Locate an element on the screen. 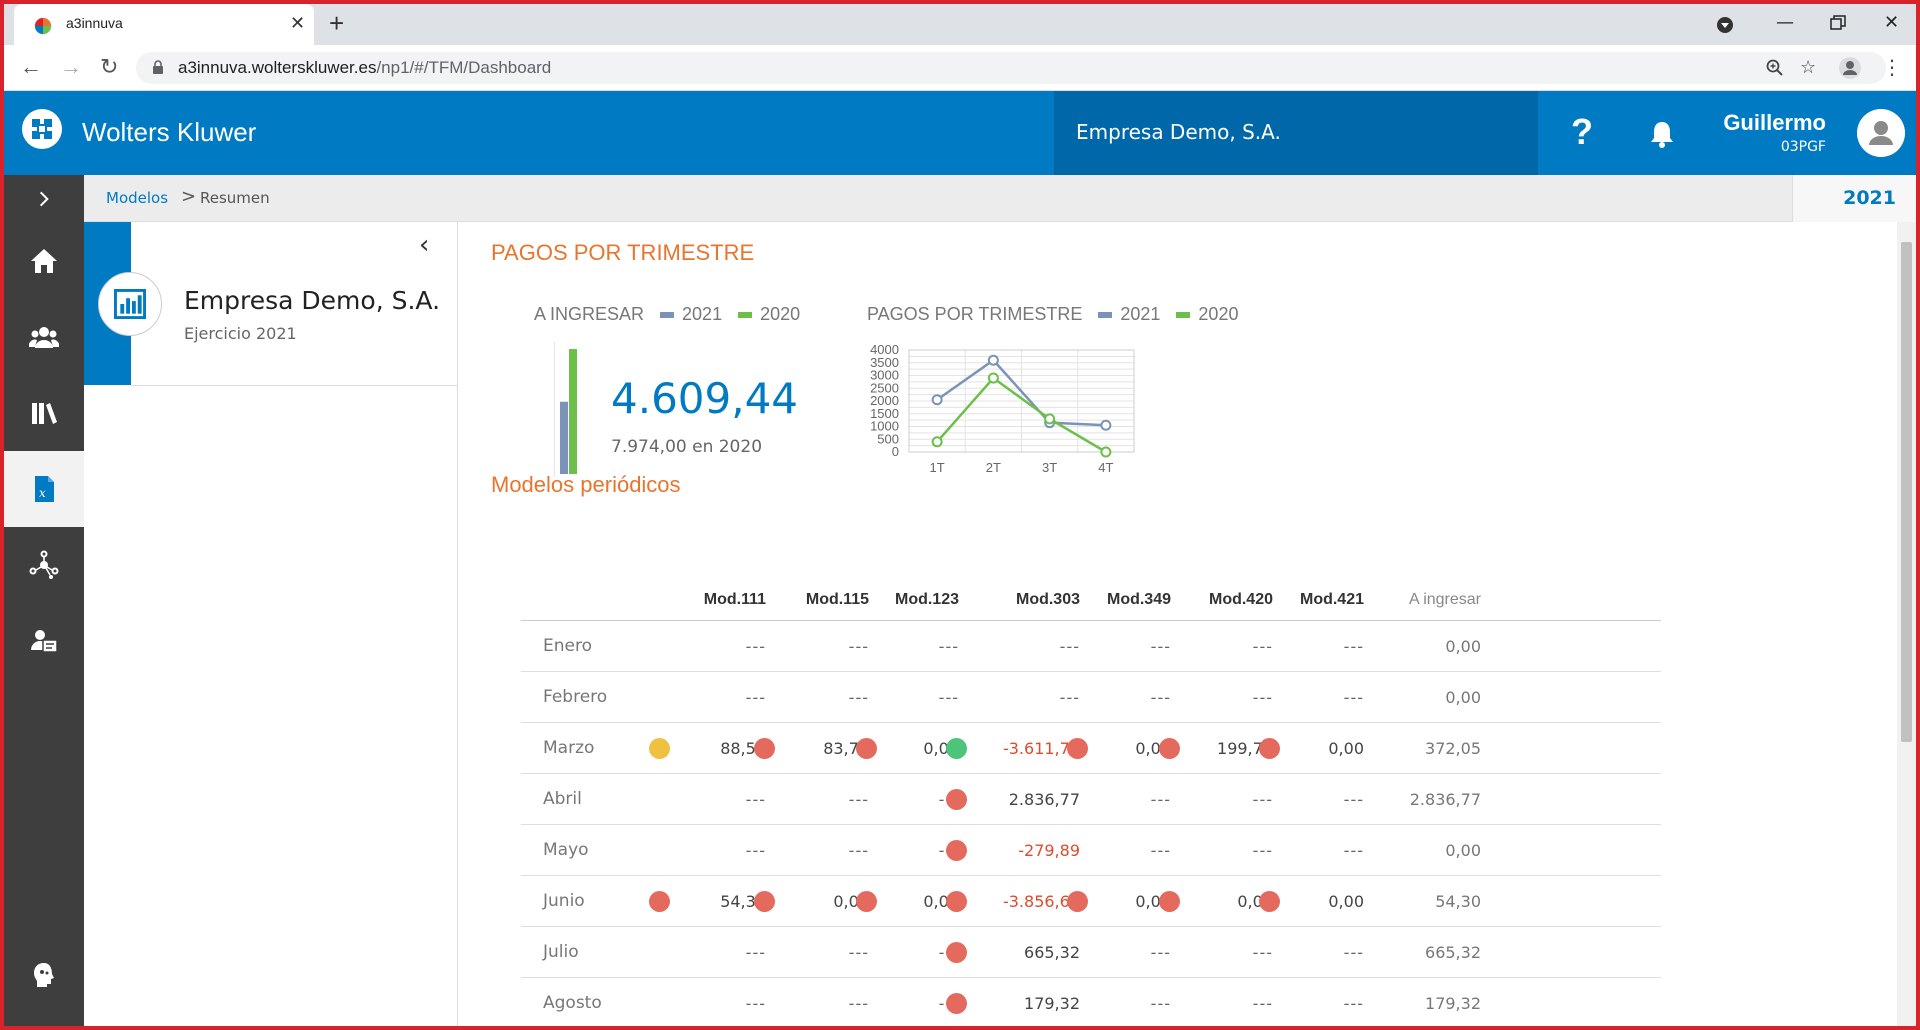  browser-menu-icon: ⋮ is located at coordinates (1892, 67).